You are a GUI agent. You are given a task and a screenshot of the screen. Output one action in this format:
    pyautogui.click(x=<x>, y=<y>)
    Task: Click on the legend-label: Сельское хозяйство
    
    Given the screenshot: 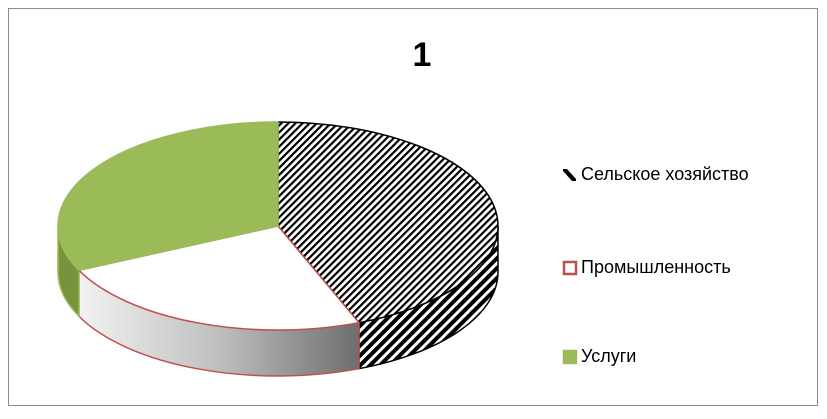 What is the action you would take?
    pyautogui.click(x=665, y=174)
    